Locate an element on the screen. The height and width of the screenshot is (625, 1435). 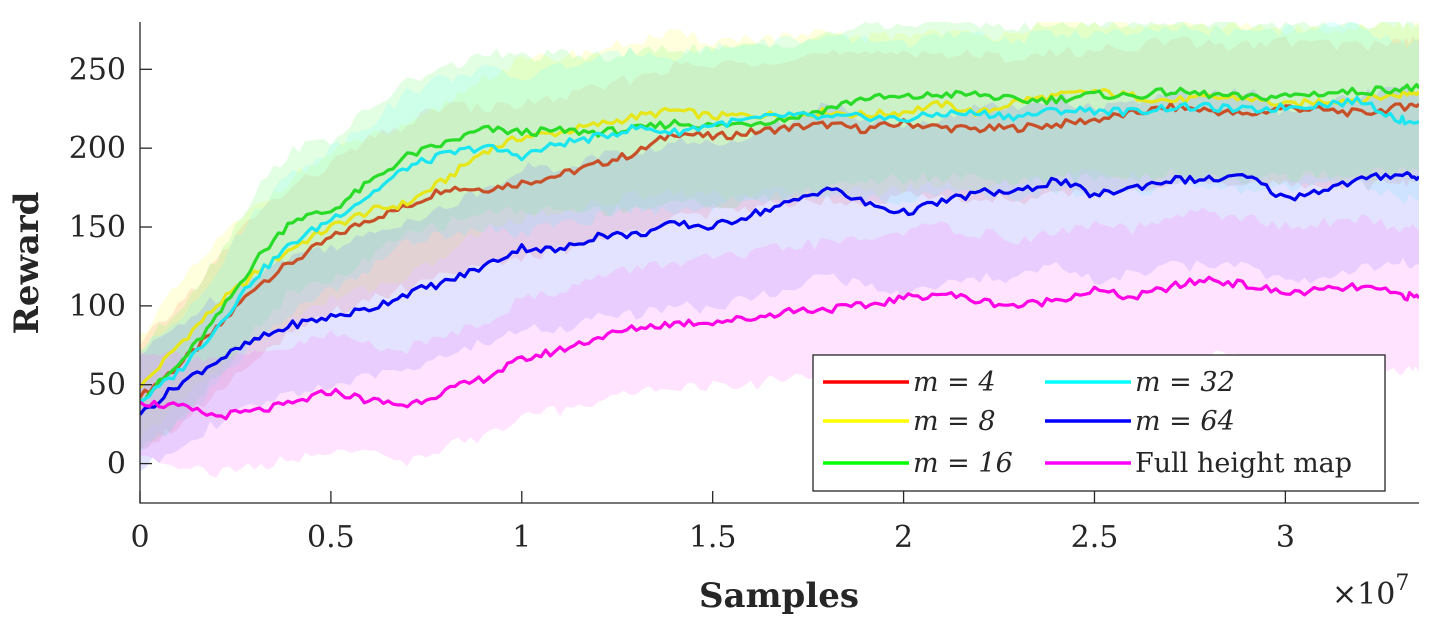
x-multiplier-exponent: 7 is located at coordinates (1402, 583).